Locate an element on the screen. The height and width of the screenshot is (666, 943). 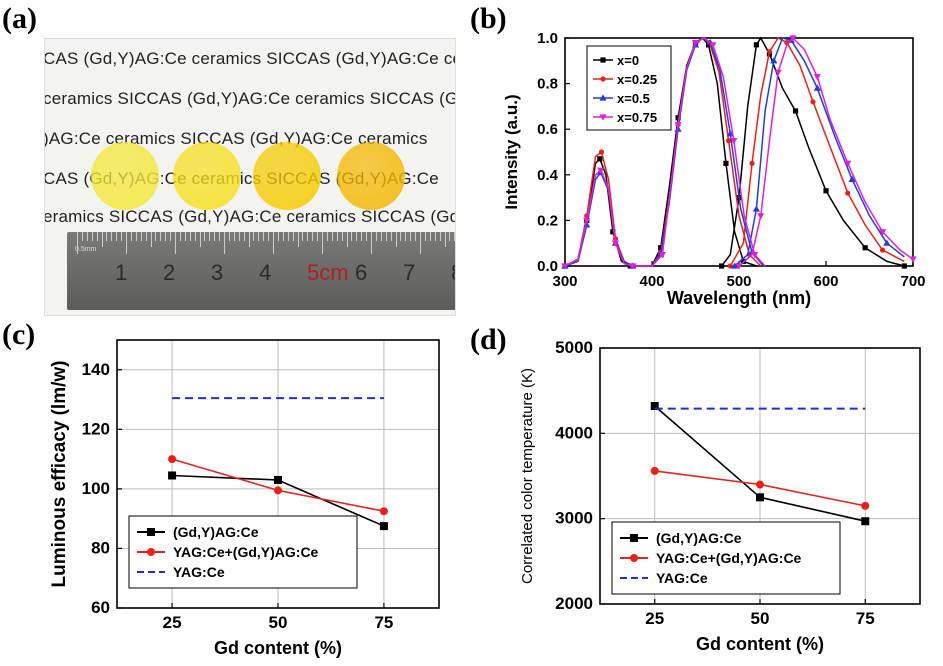
y-tick-label: 120 is located at coordinates (96, 428).